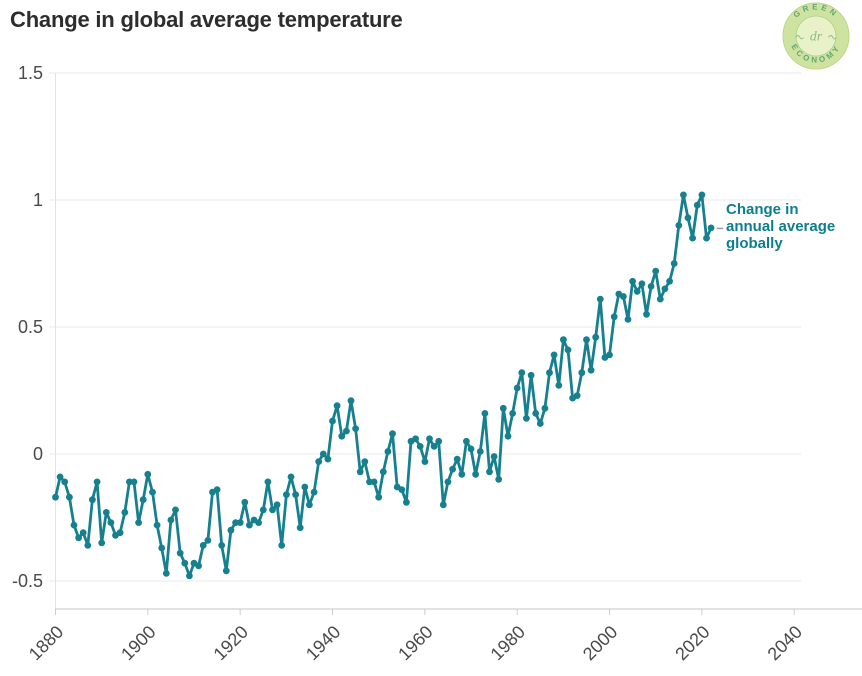 The height and width of the screenshot is (676, 862). What do you see at coordinates (231, 643) in the screenshot?
I see `x-tick-label: 1920` at bounding box center [231, 643].